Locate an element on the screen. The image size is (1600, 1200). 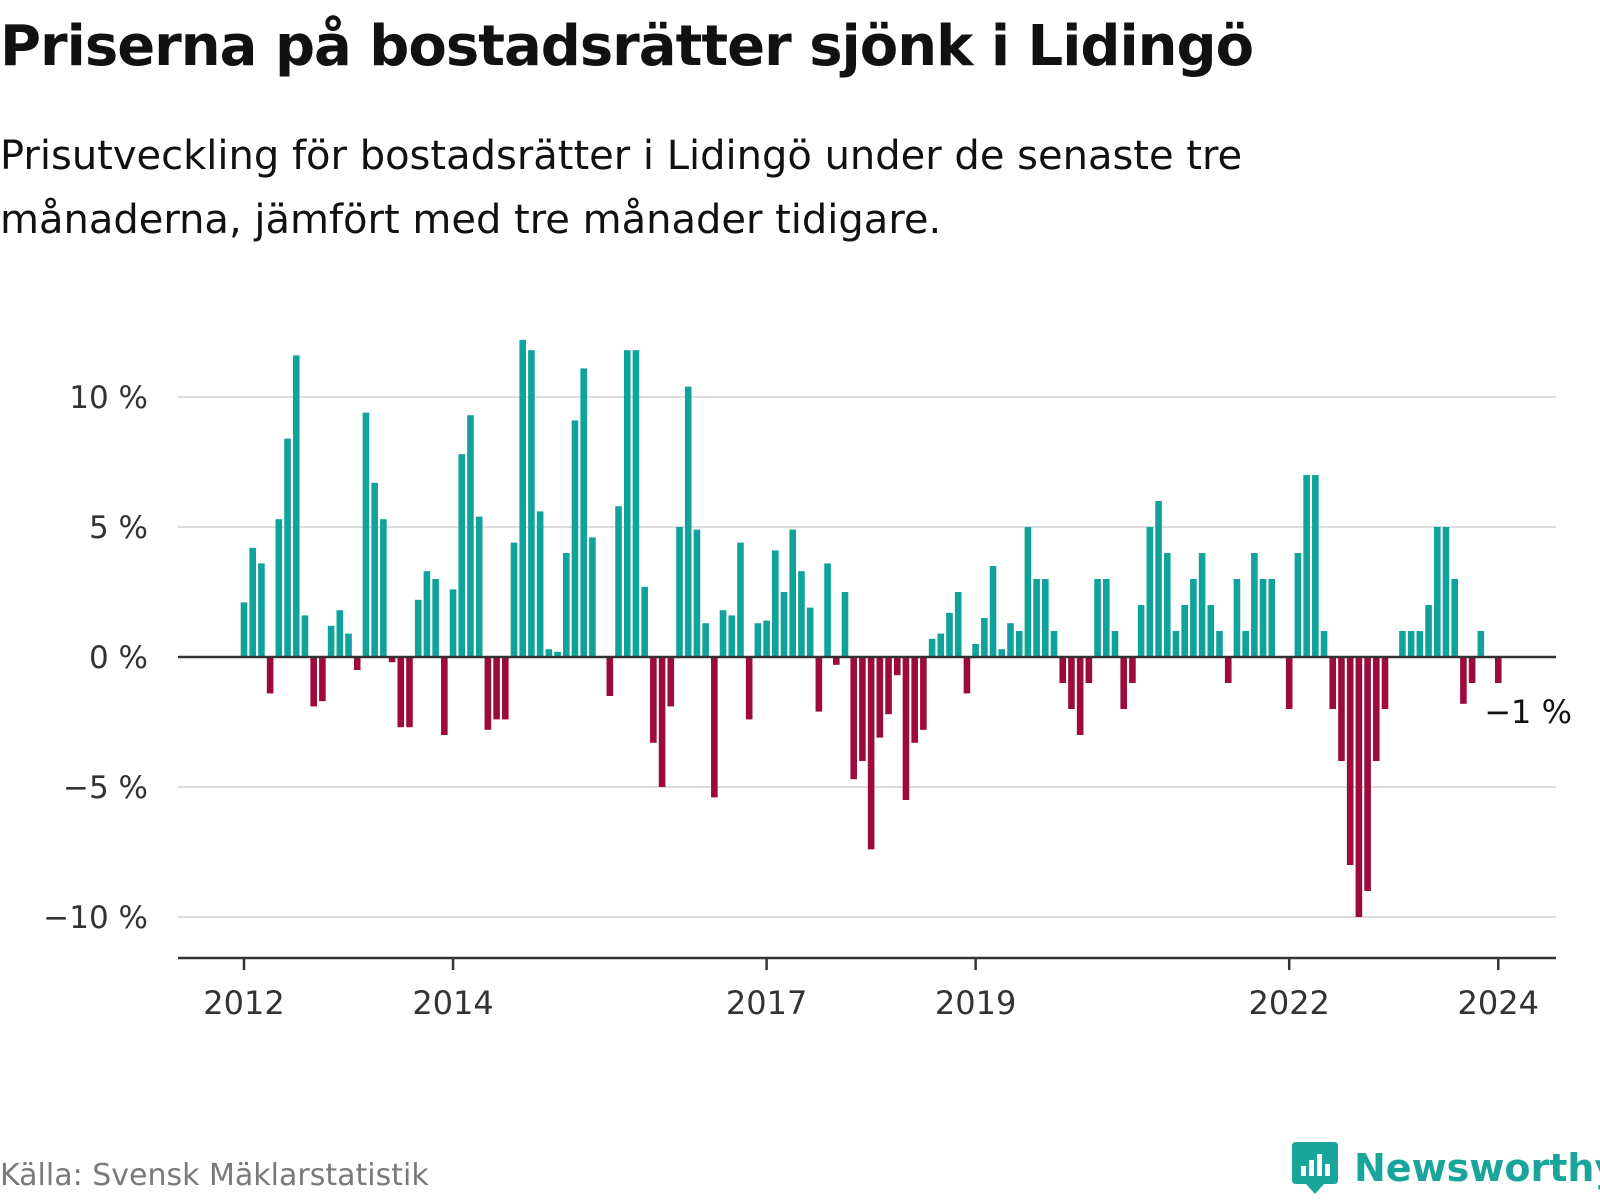
x-tick-label: 2012 is located at coordinates (243, 1003).